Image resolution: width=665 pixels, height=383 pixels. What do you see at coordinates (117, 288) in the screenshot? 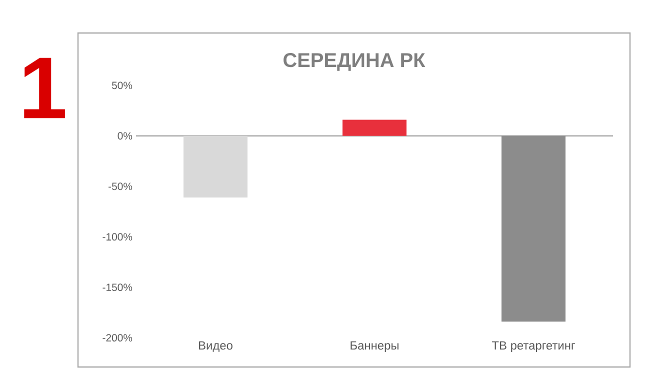
I see `y-tick-label: -150%` at bounding box center [117, 288].